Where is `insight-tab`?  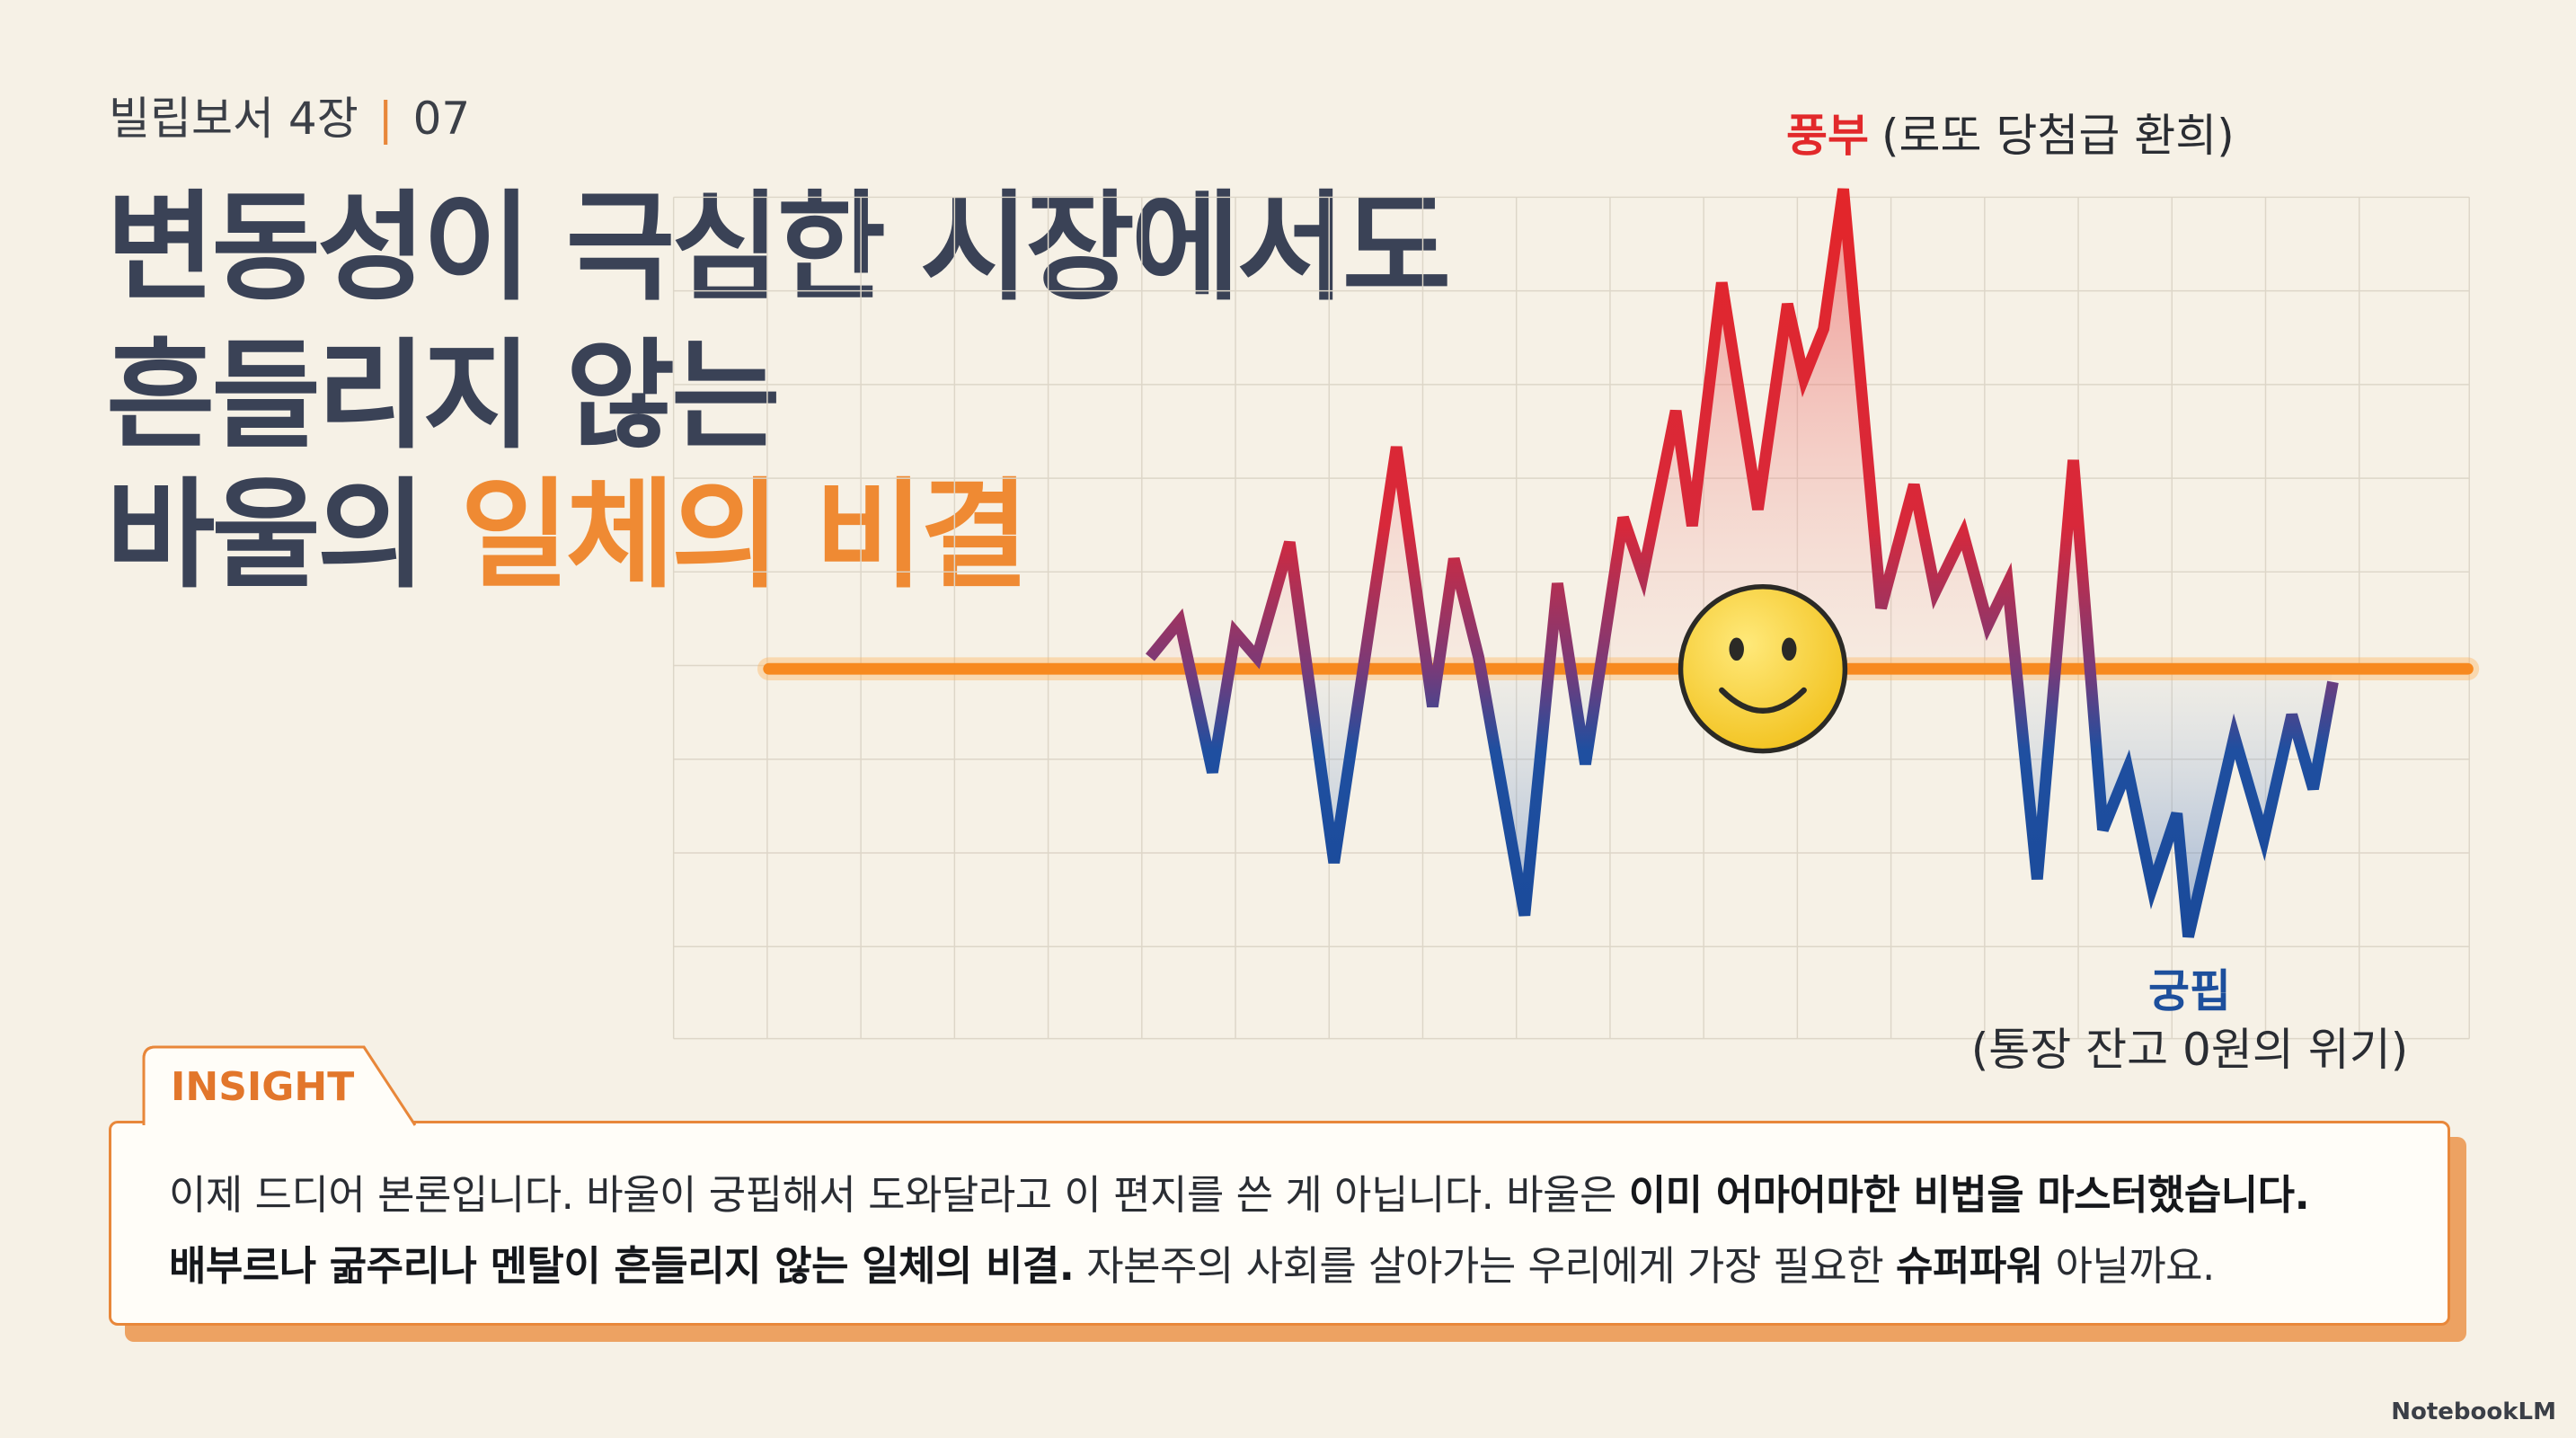 insight-tab is located at coordinates (279, 1085).